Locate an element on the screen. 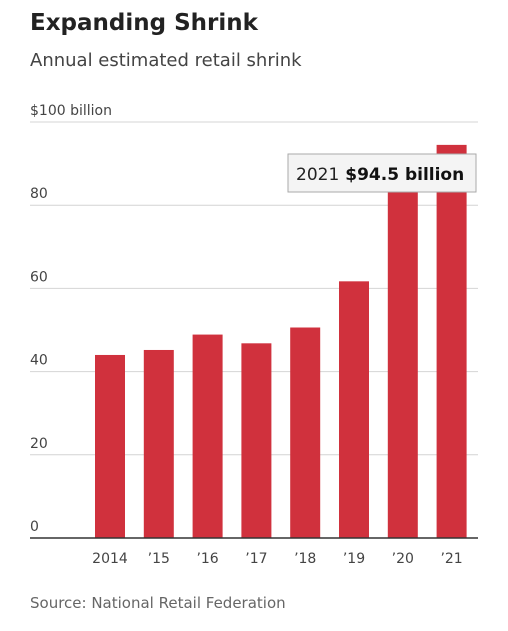 This screenshot has height=631, width=508. callout-year: 2021 is located at coordinates (317, 175).